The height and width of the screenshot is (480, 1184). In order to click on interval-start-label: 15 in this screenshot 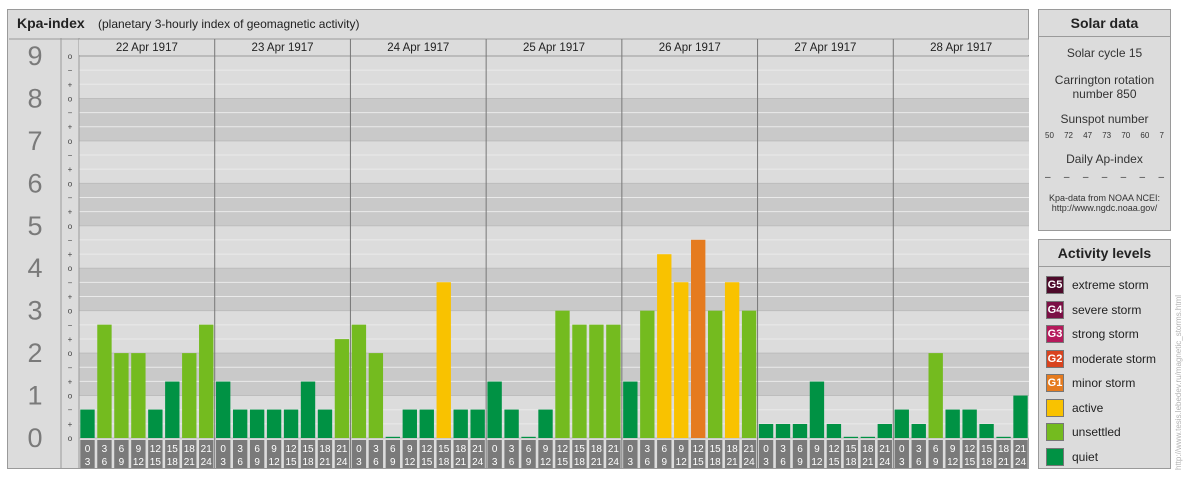, I will do `click(173, 449)`.